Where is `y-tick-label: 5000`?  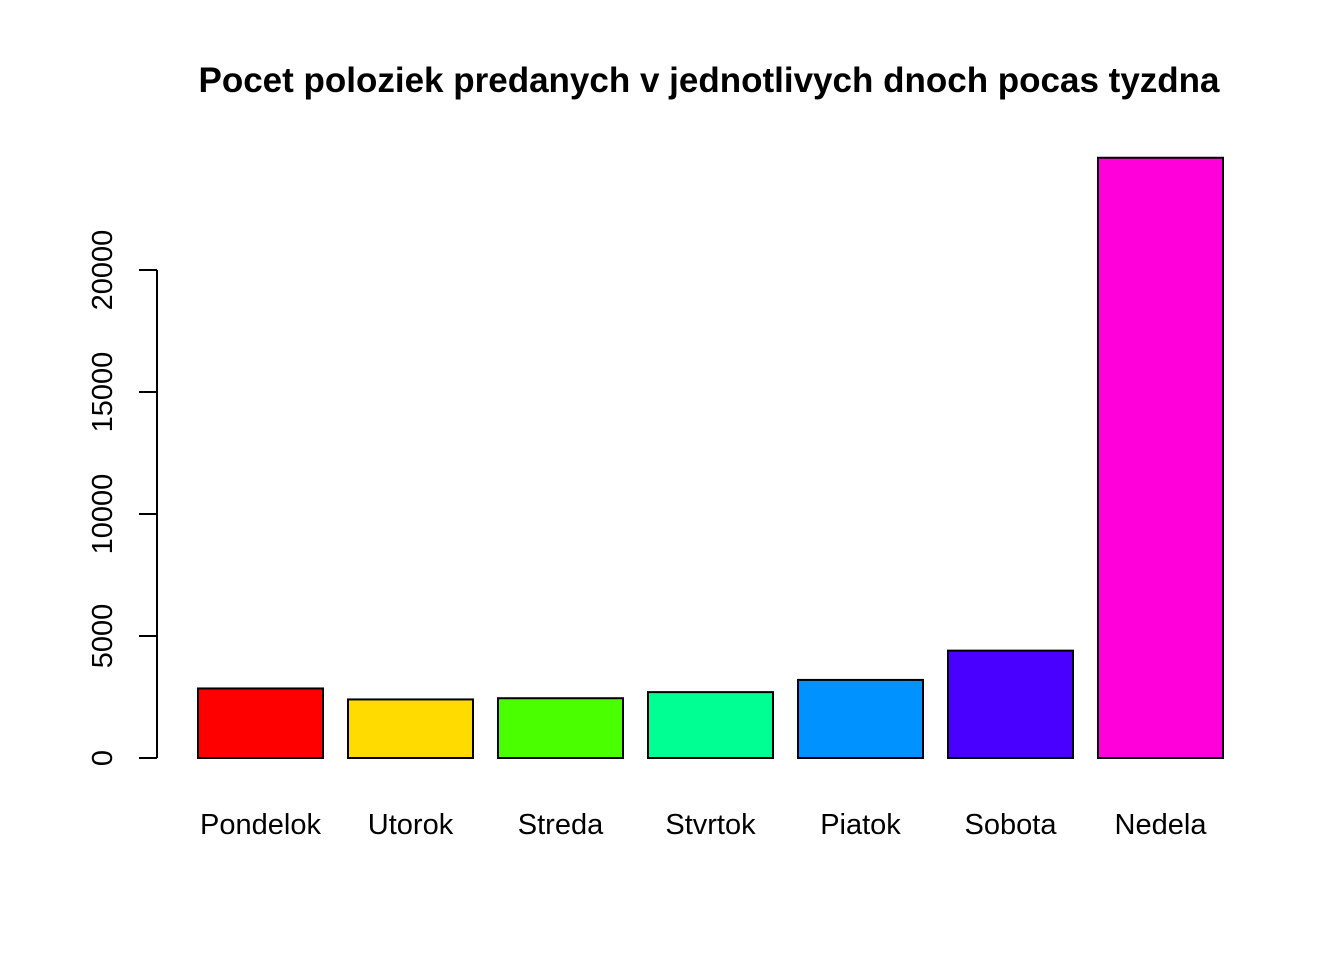 y-tick-label: 5000 is located at coordinates (103, 636).